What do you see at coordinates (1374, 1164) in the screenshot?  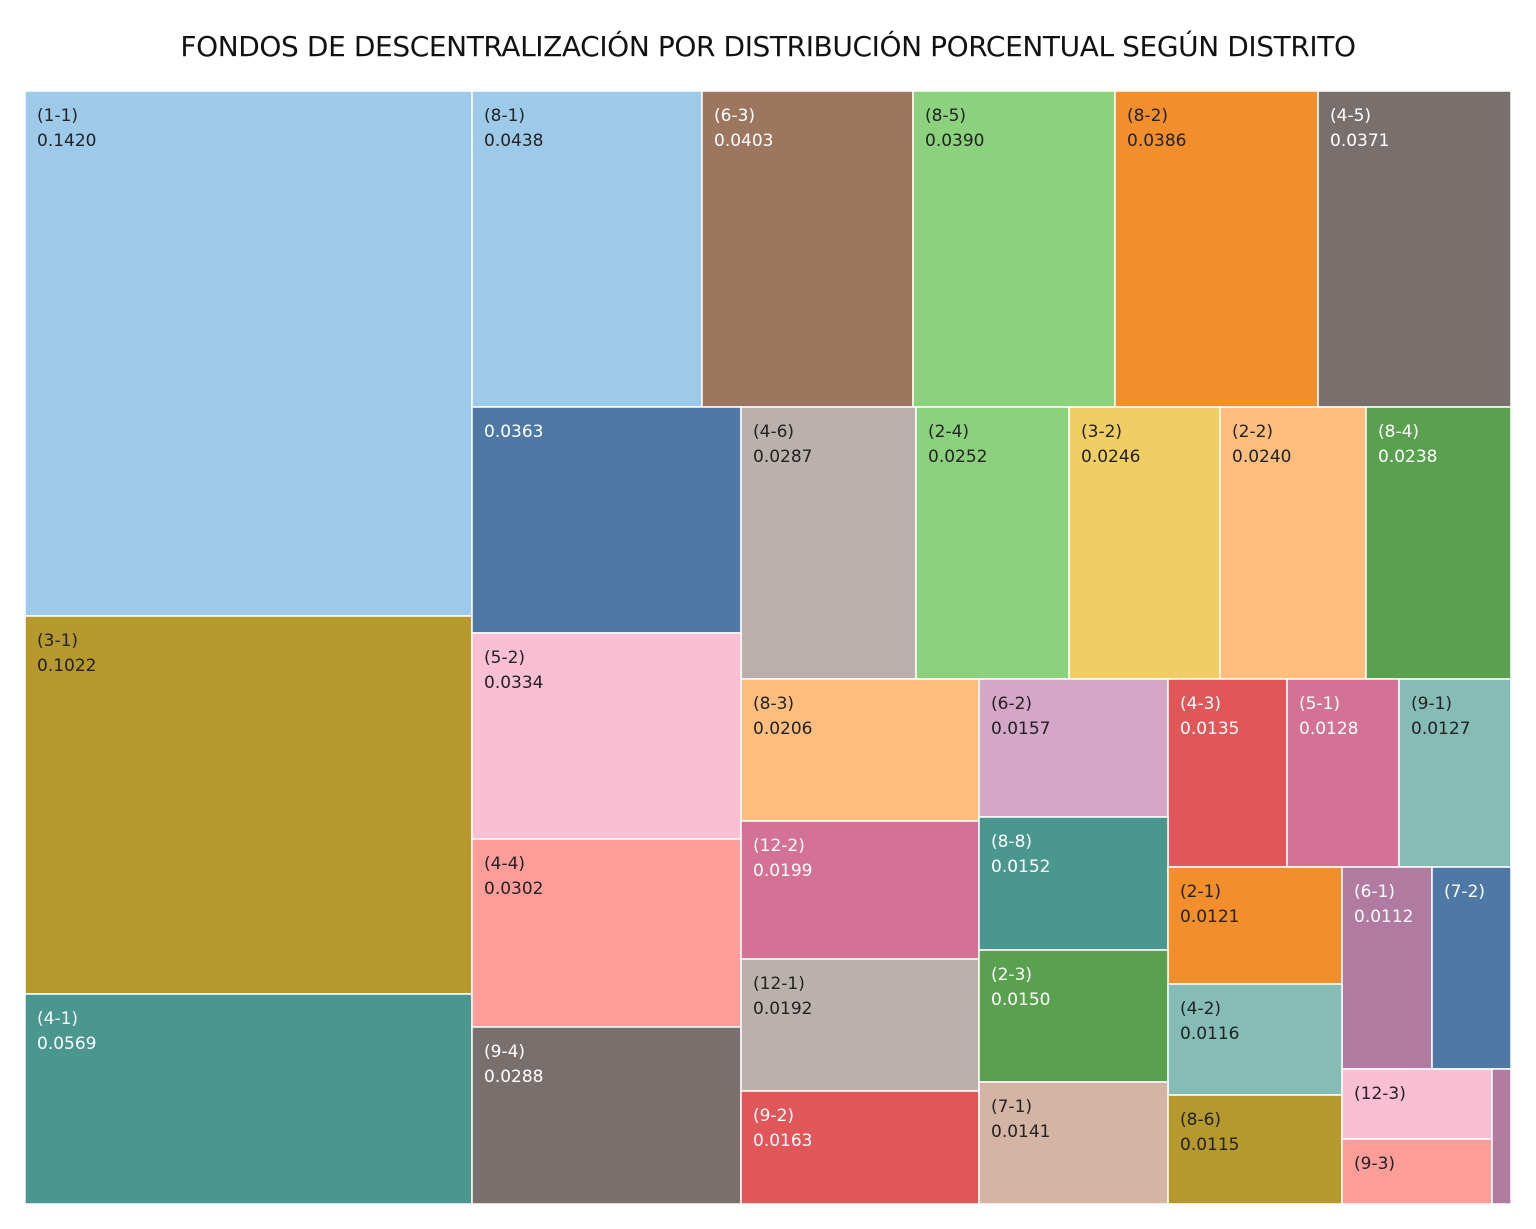 I see `treemap-cell-name: (9-3)` at bounding box center [1374, 1164].